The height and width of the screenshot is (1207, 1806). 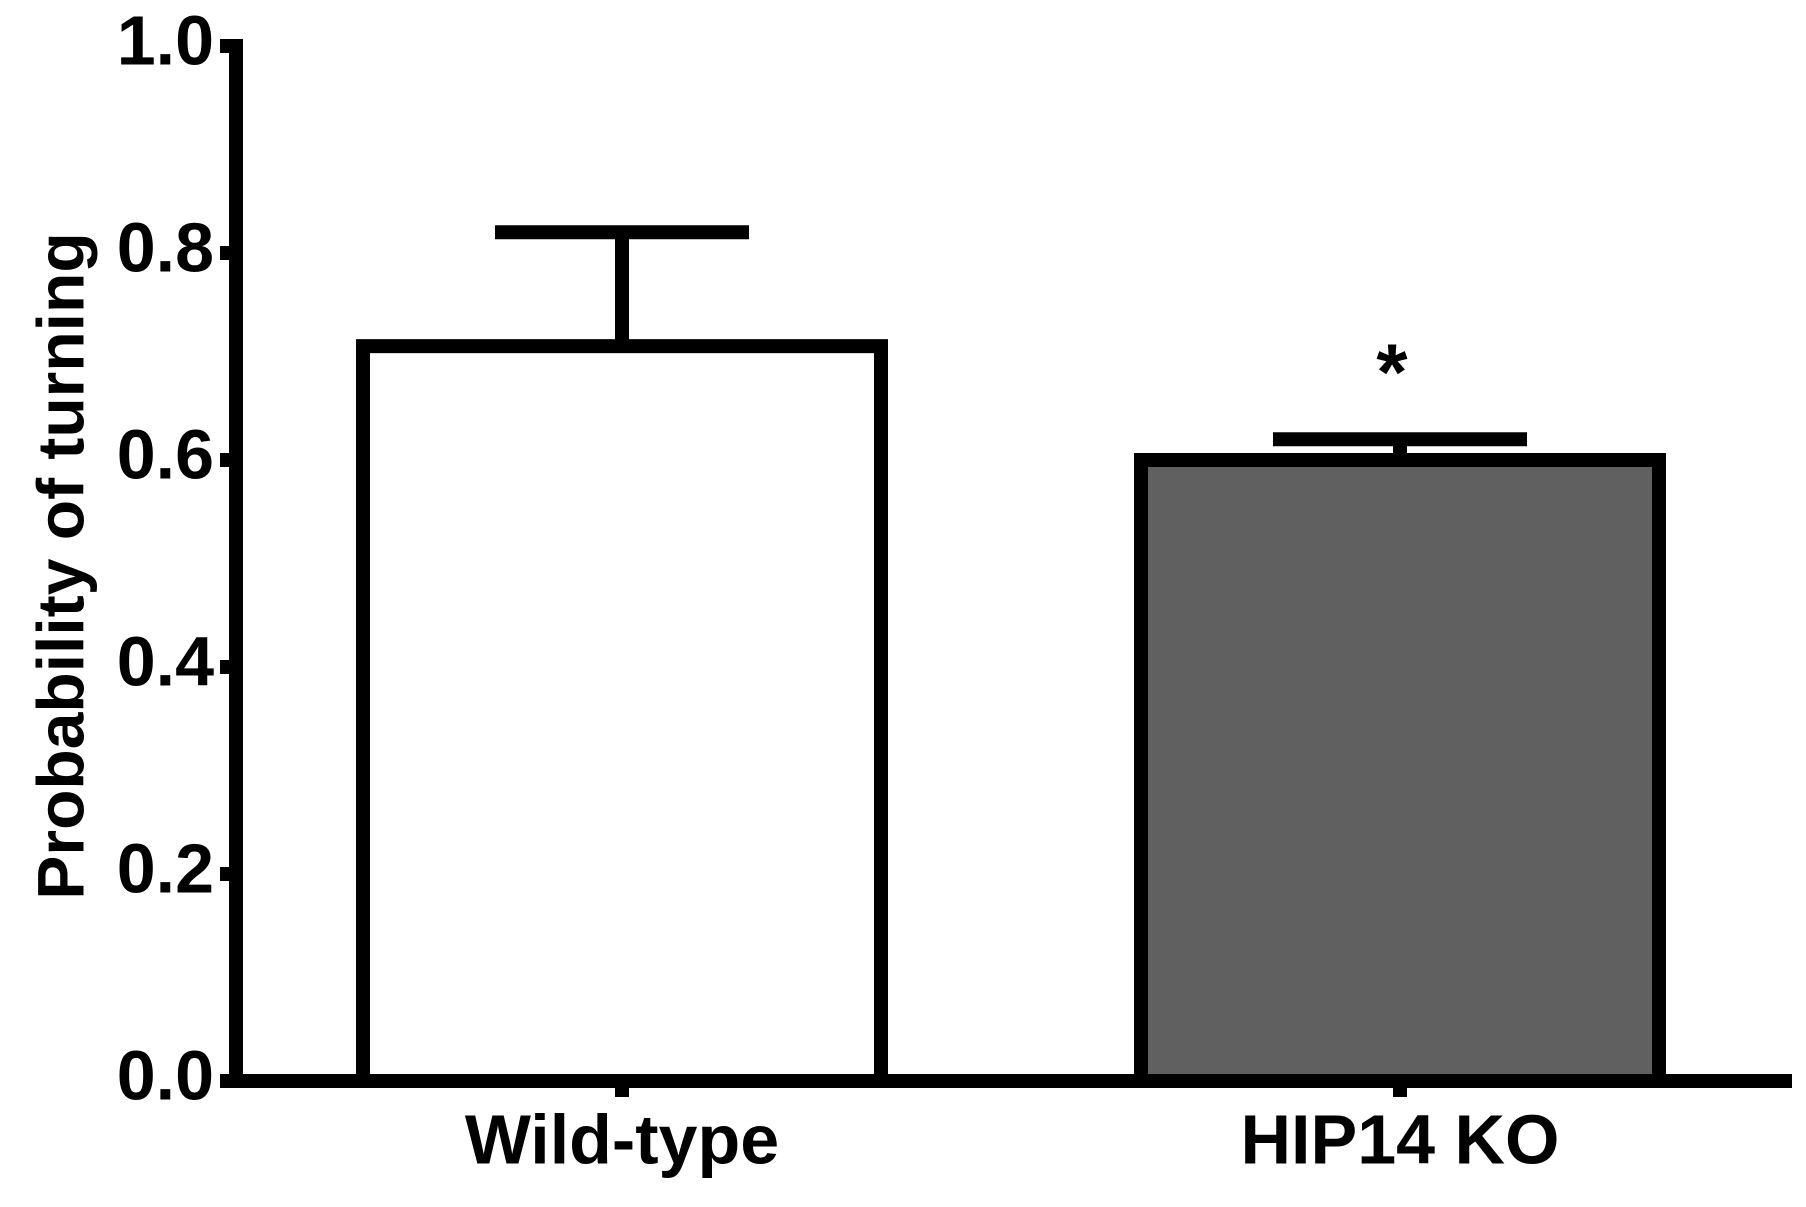 I want to click on y-tick-label: 0.4, so click(x=165, y=661).